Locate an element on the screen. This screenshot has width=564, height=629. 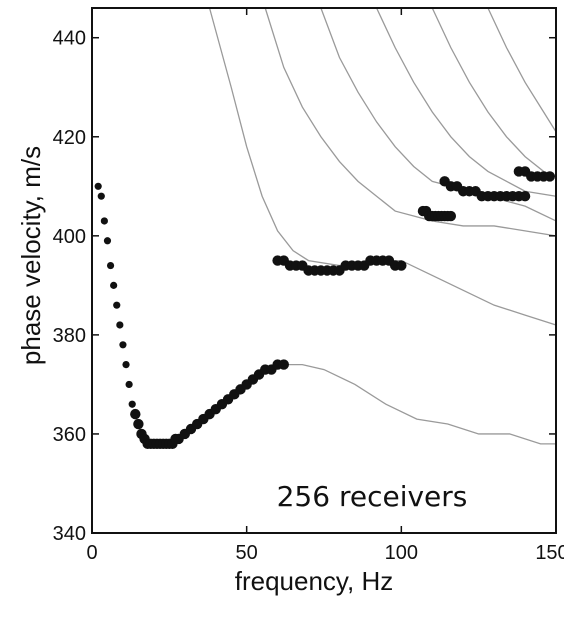
x-tick-label: 150 is located at coordinates (549, 553).